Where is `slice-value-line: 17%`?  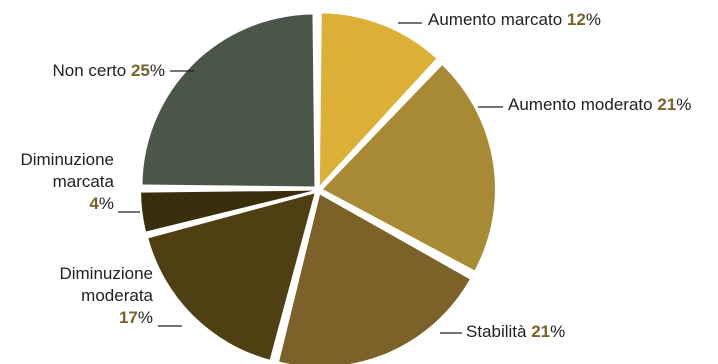 slice-value-line: 17% is located at coordinates (136, 317).